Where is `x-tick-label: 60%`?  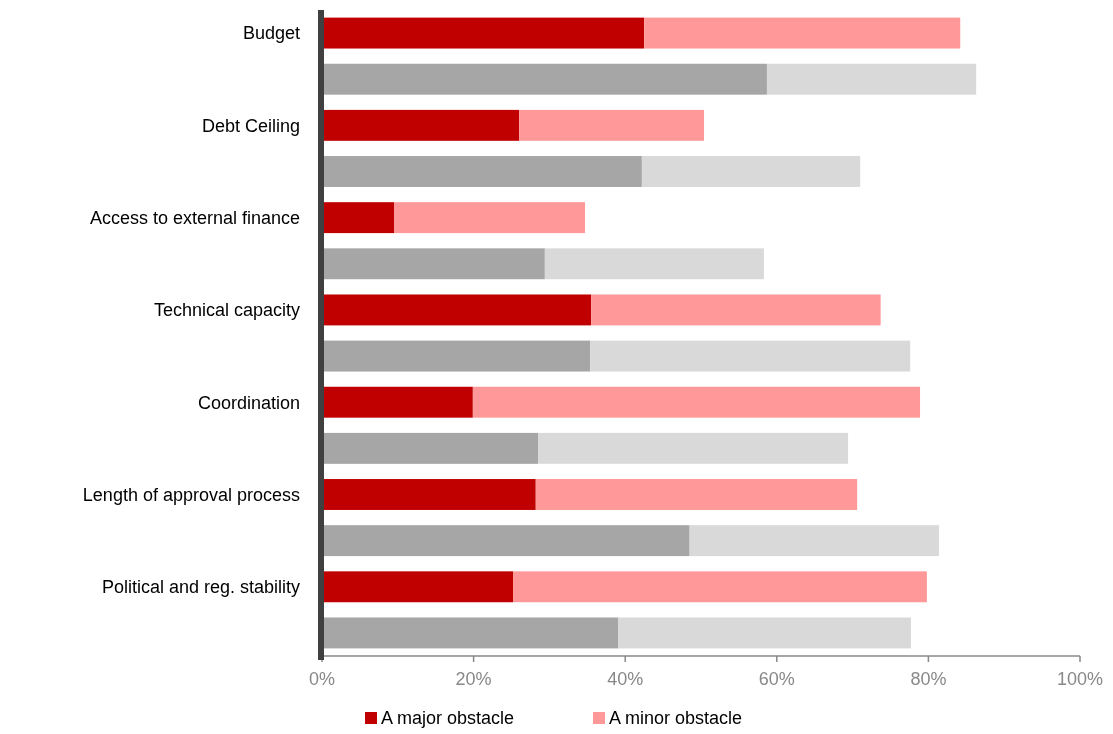
x-tick-label: 60% is located at coordinates (776, 679).